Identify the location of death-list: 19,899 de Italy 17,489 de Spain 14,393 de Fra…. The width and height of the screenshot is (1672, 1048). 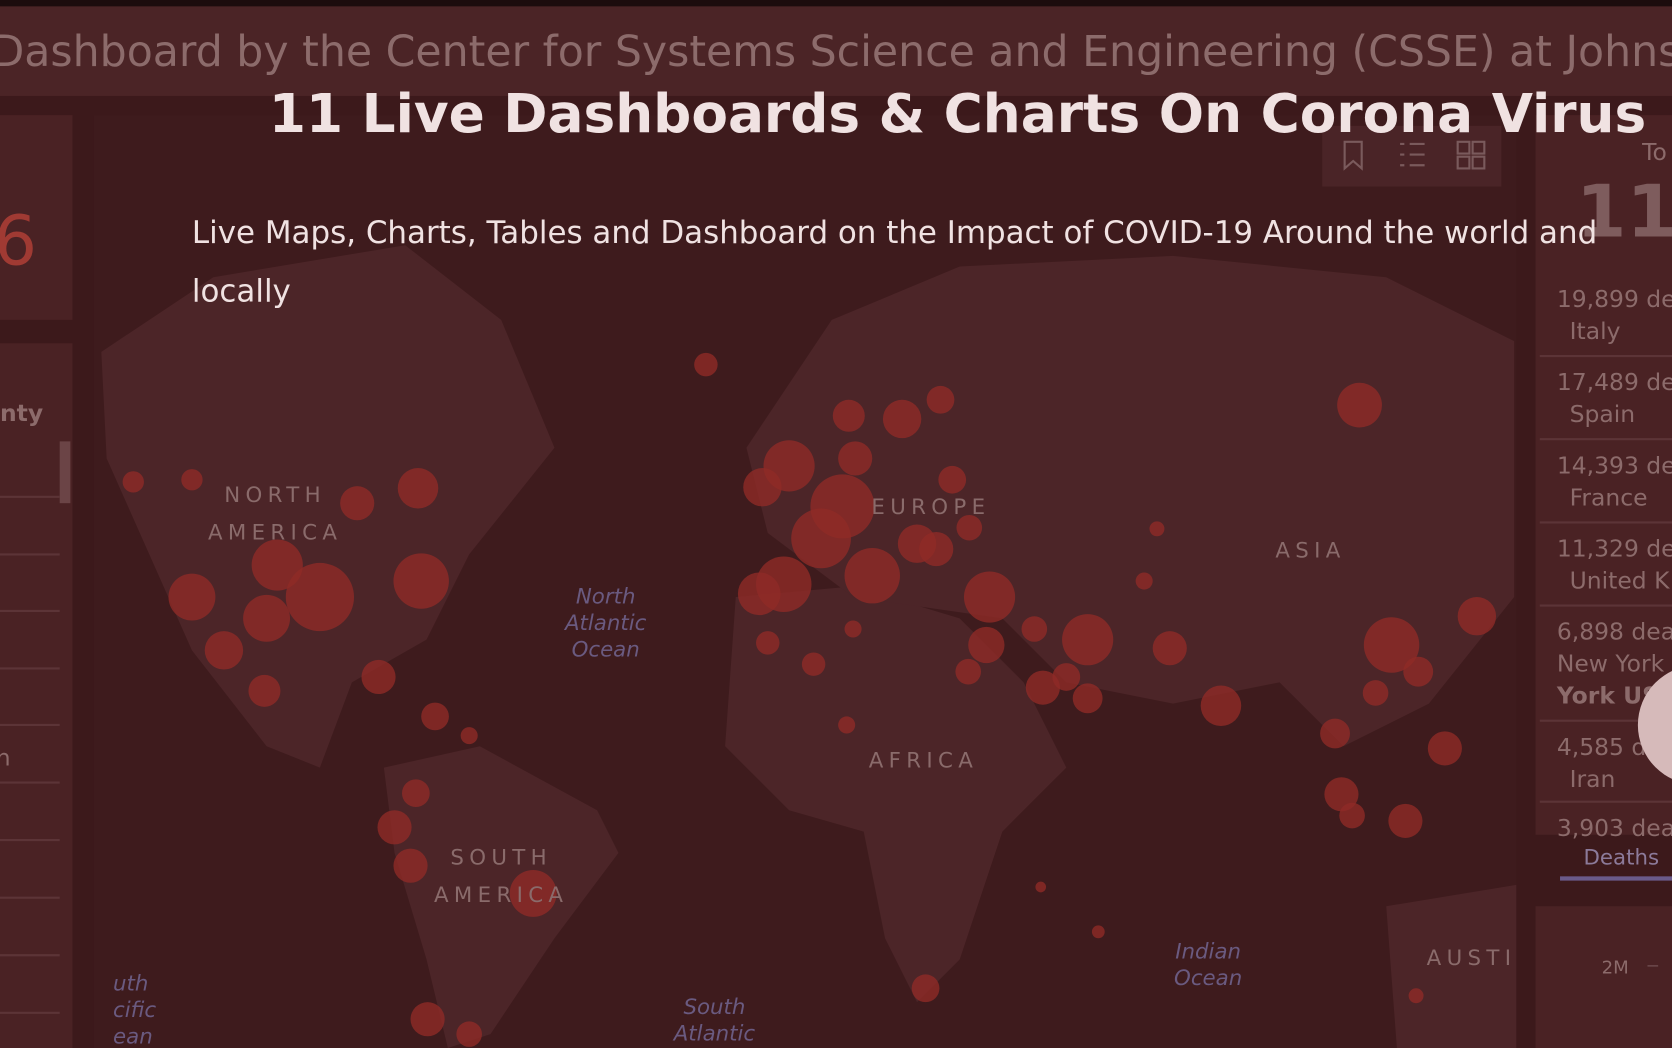
(1605, 563).